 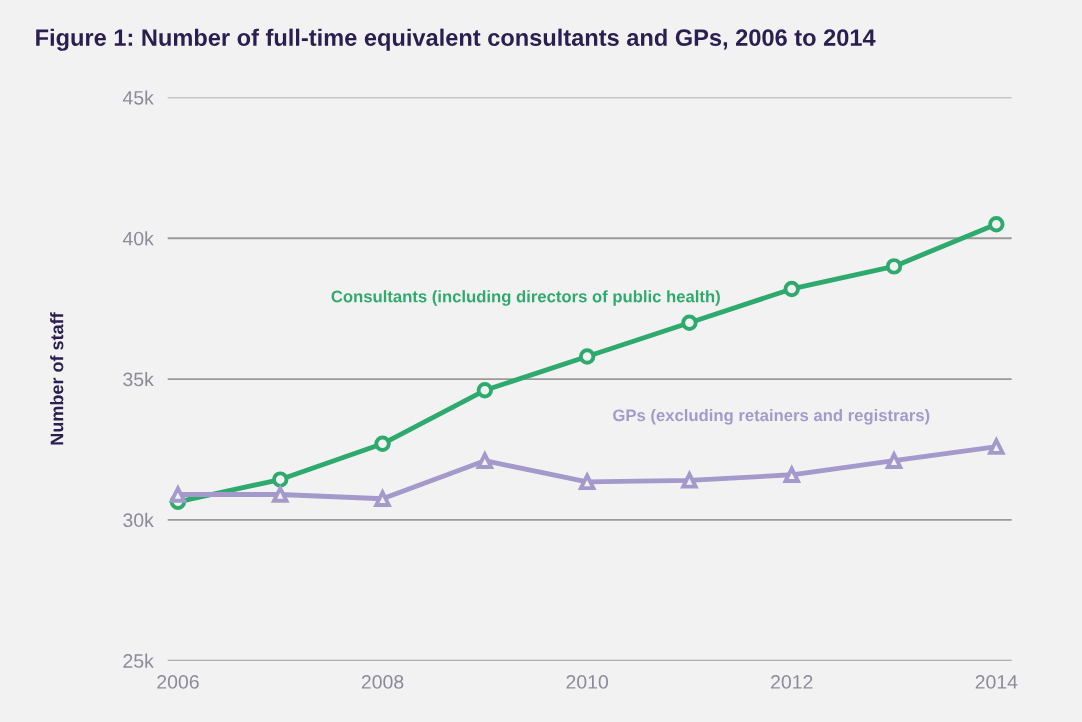 I want to click on series-label: Consultants (including directors of public health), so click(x=525, y=298).